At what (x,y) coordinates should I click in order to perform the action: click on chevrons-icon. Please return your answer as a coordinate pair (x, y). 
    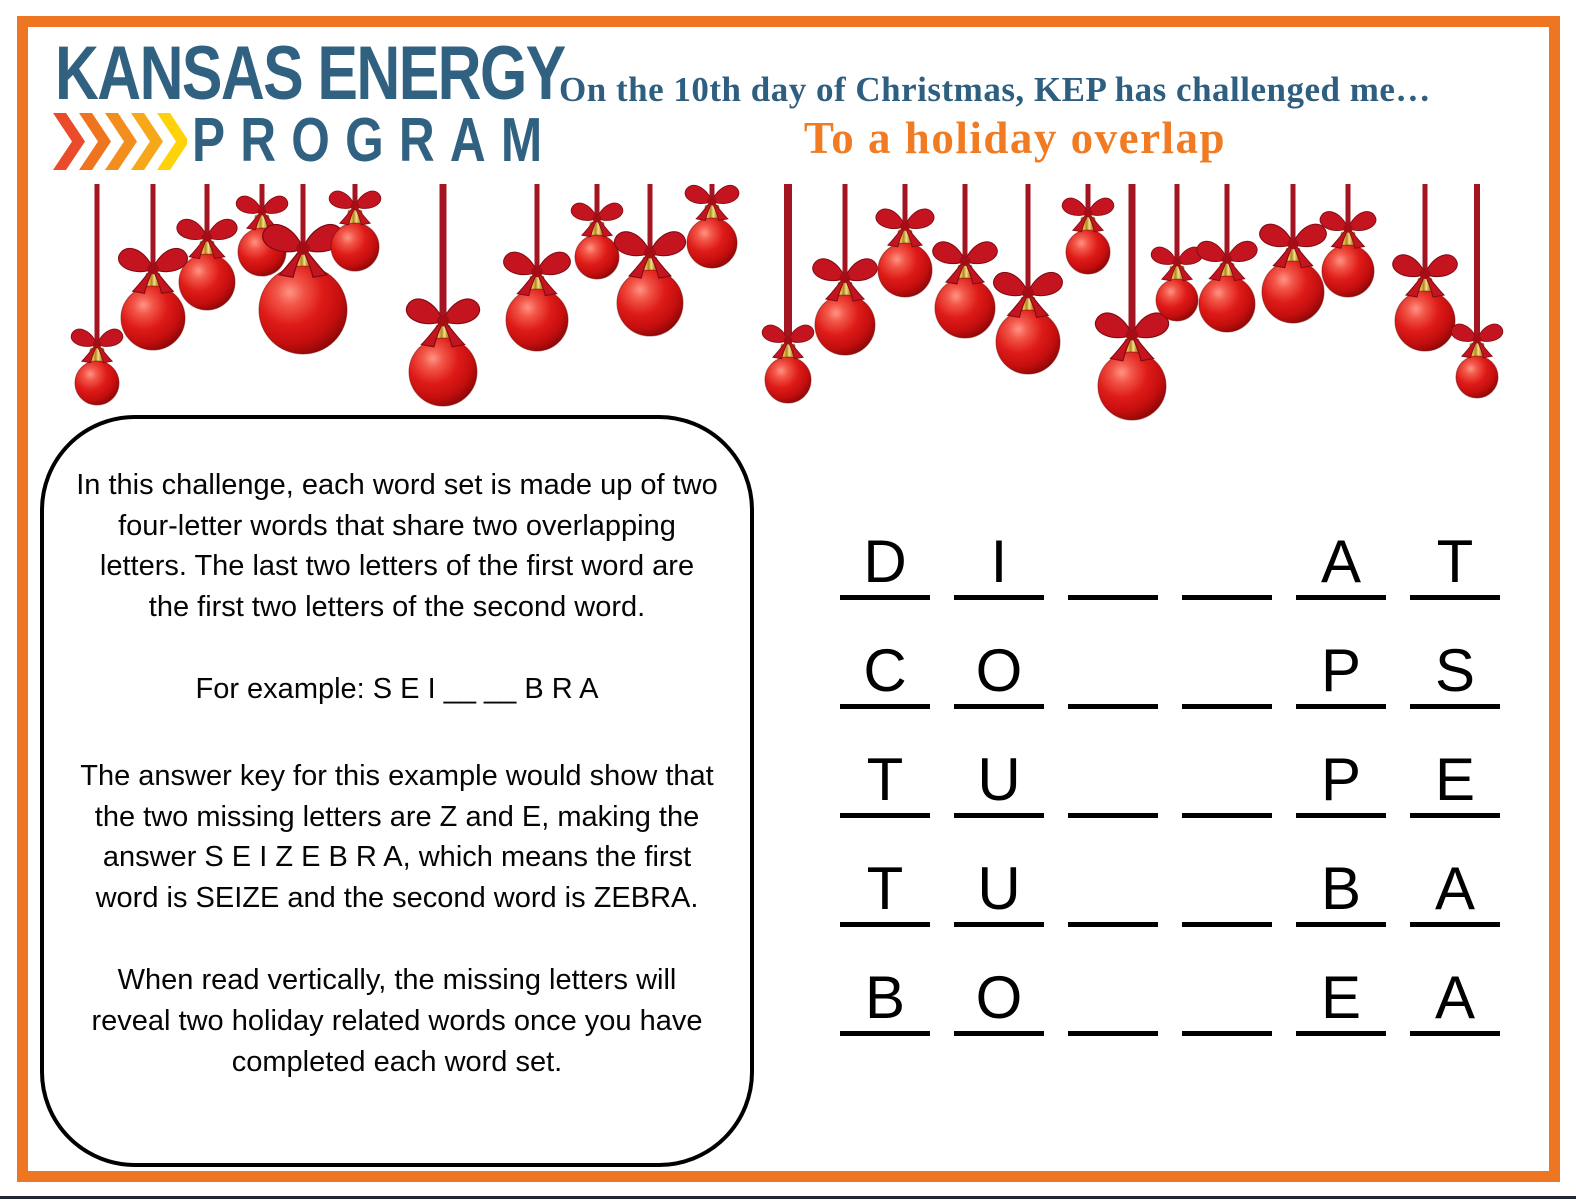
    Looking at the image, I should click on (120, 141).